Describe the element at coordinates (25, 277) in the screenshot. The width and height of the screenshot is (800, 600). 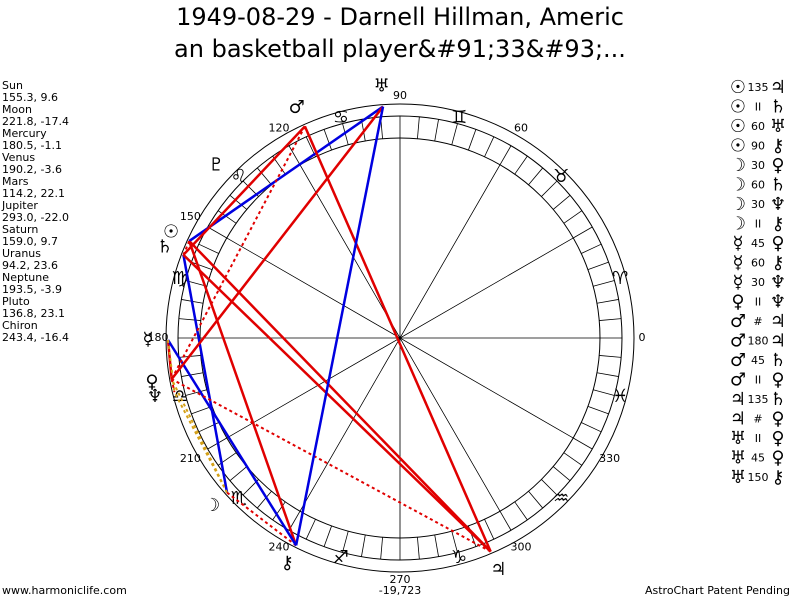
I see `body-name: Neptune` at that location.